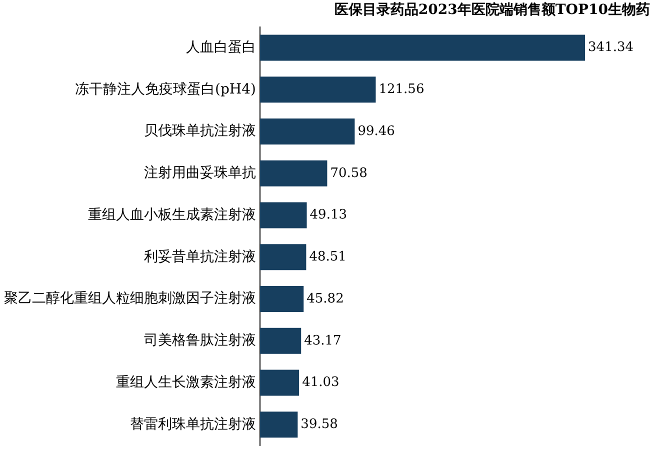  Describe the element at coordinates (323, 340) in the screenshot. I see `data-label: 43.17` at that location.